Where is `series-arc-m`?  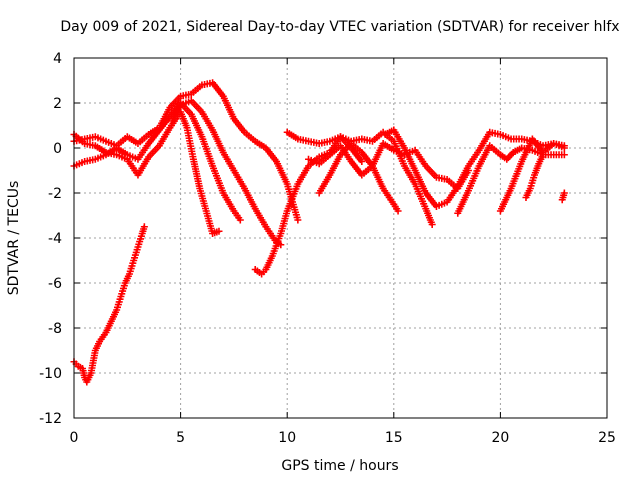
series-arc-m is located at coordinates (563, 196).